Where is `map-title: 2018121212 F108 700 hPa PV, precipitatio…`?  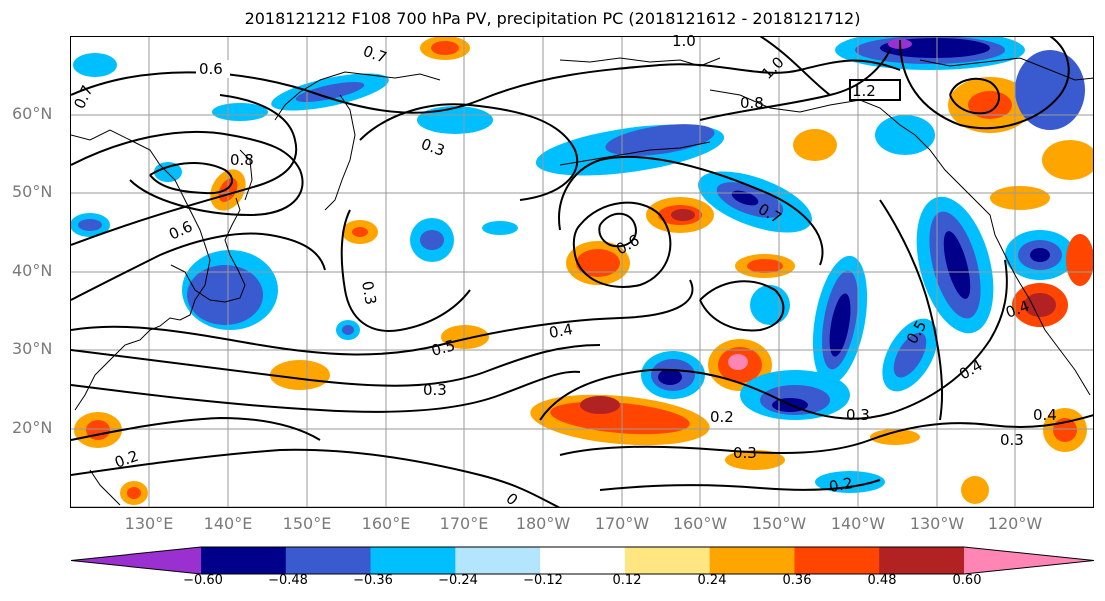
map-title: 2018121212 F108 700 hPa PV, precipitatio… is located at coordinates (552, 18).